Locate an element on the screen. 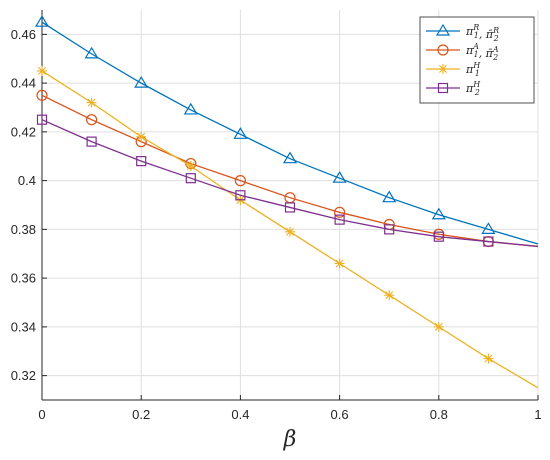 The height and width of the screenshot is (460, 550). x-tick-label: 0.6 is located at coordinates (340, 414).